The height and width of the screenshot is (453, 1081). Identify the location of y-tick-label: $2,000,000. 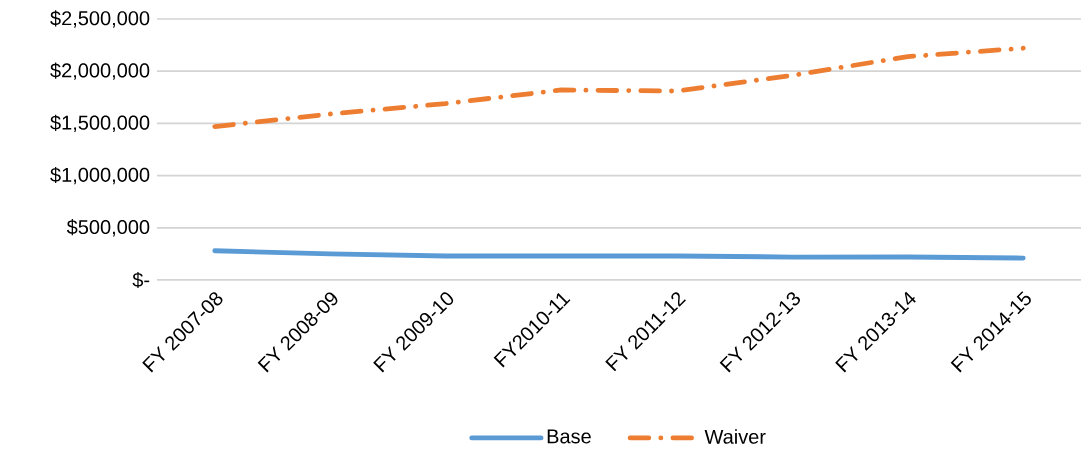
(100, 71).